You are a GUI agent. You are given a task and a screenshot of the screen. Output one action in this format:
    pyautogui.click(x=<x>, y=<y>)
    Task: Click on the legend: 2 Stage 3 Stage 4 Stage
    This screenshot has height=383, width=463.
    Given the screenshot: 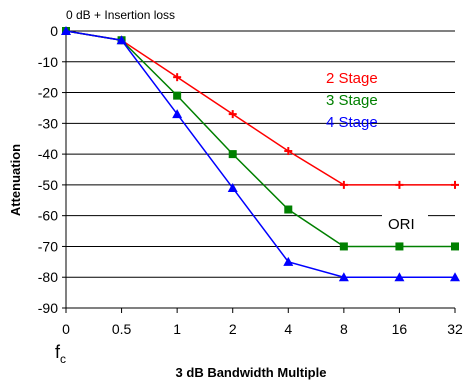 What is the action you would take?
    pyautogui.click(x=352, y=100)
    